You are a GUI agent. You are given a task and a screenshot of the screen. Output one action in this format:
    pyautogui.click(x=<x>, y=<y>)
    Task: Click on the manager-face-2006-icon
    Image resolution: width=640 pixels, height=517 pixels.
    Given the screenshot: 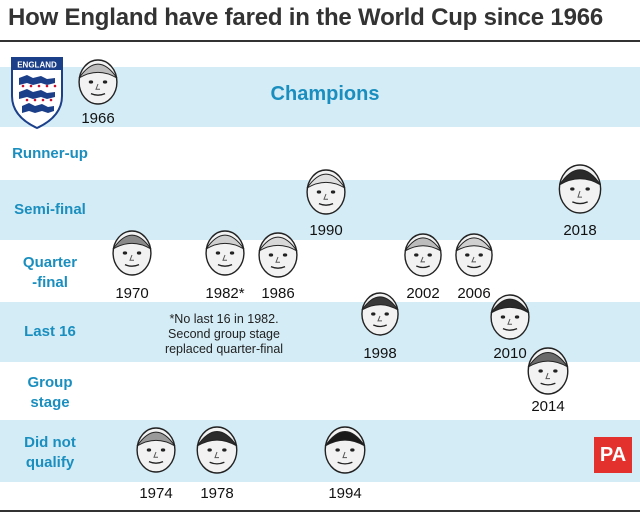 What is the action you would take?
    pyautogui.click(x=474, y=255)
    